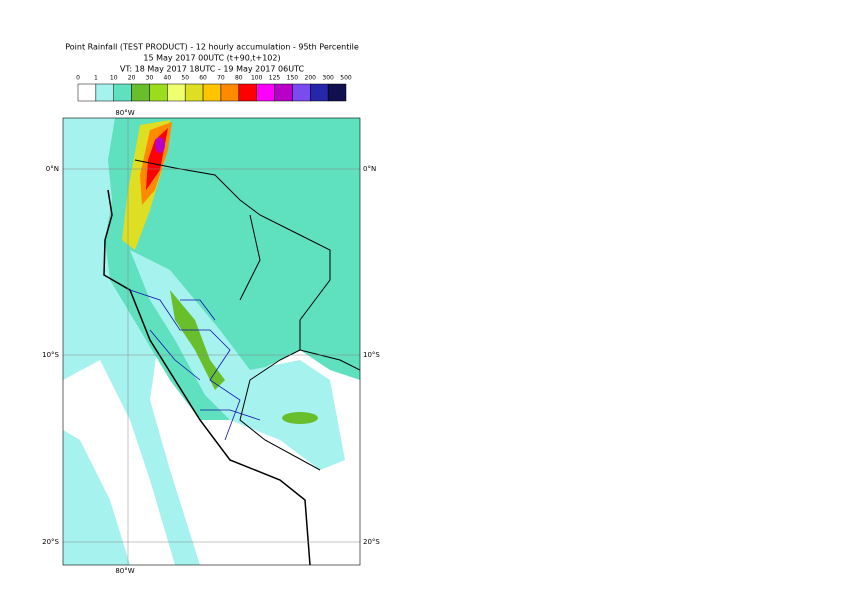 This screenshot has width=842, height=596. I want to click on legend-label: 0, so click(78, 78).